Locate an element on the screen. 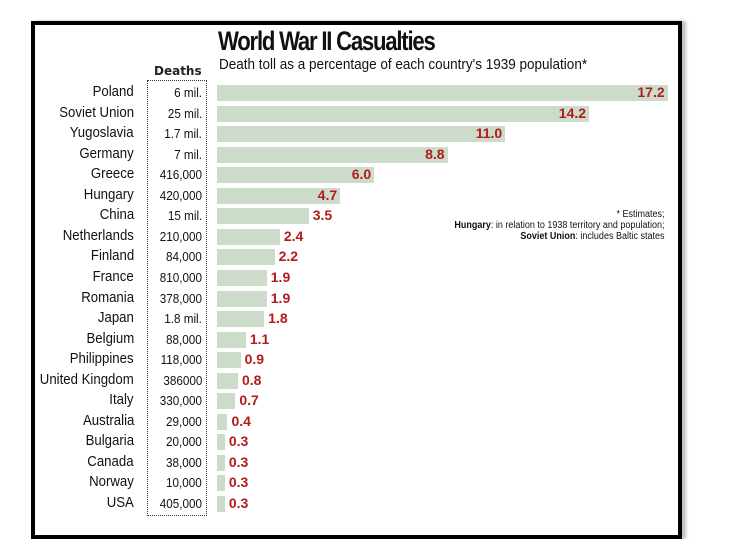 This screenshot has width=737, height=539. category-label: Greece is located at coordinates (112, 174).